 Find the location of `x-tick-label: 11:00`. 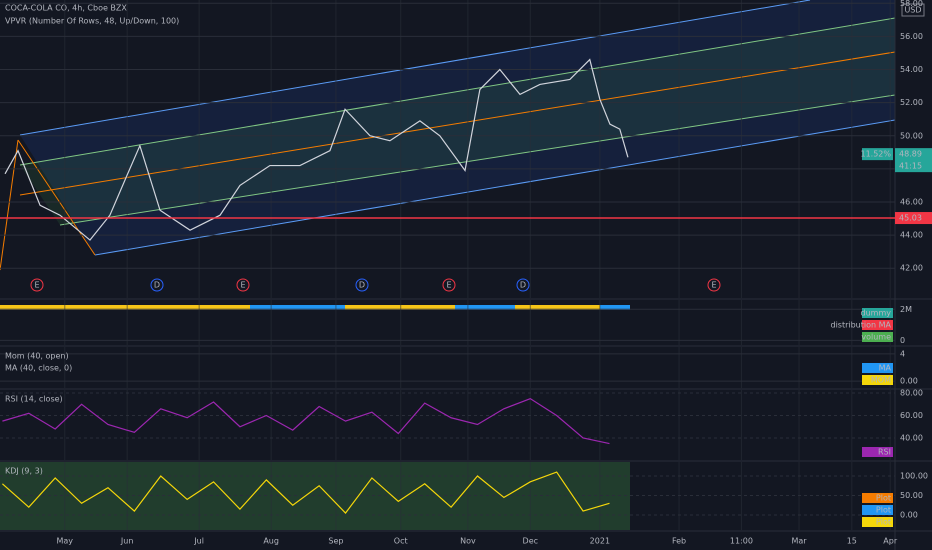

x-tick-label: 11:00 is located at coordinates (741, 541).